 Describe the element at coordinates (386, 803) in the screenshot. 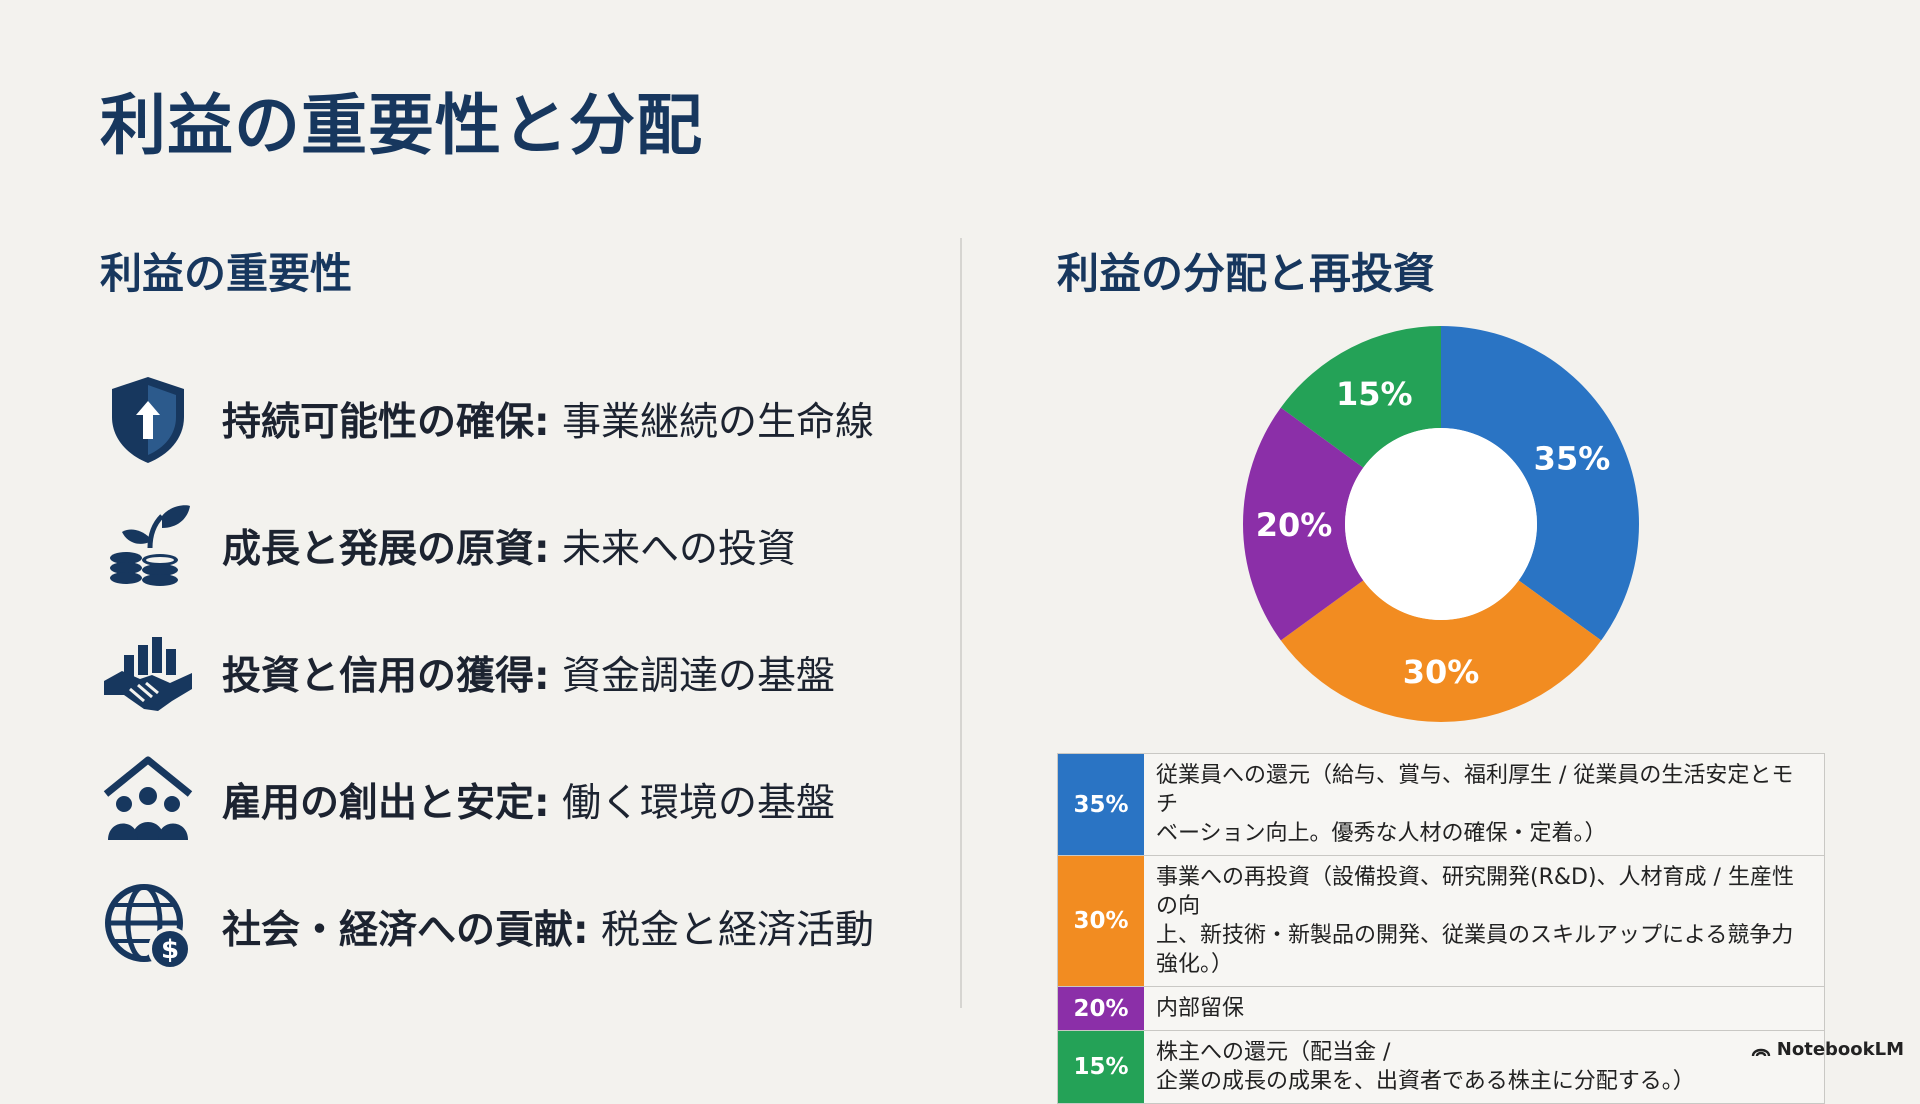

I see `item-title: 雇用の創出と安定:` at that location.